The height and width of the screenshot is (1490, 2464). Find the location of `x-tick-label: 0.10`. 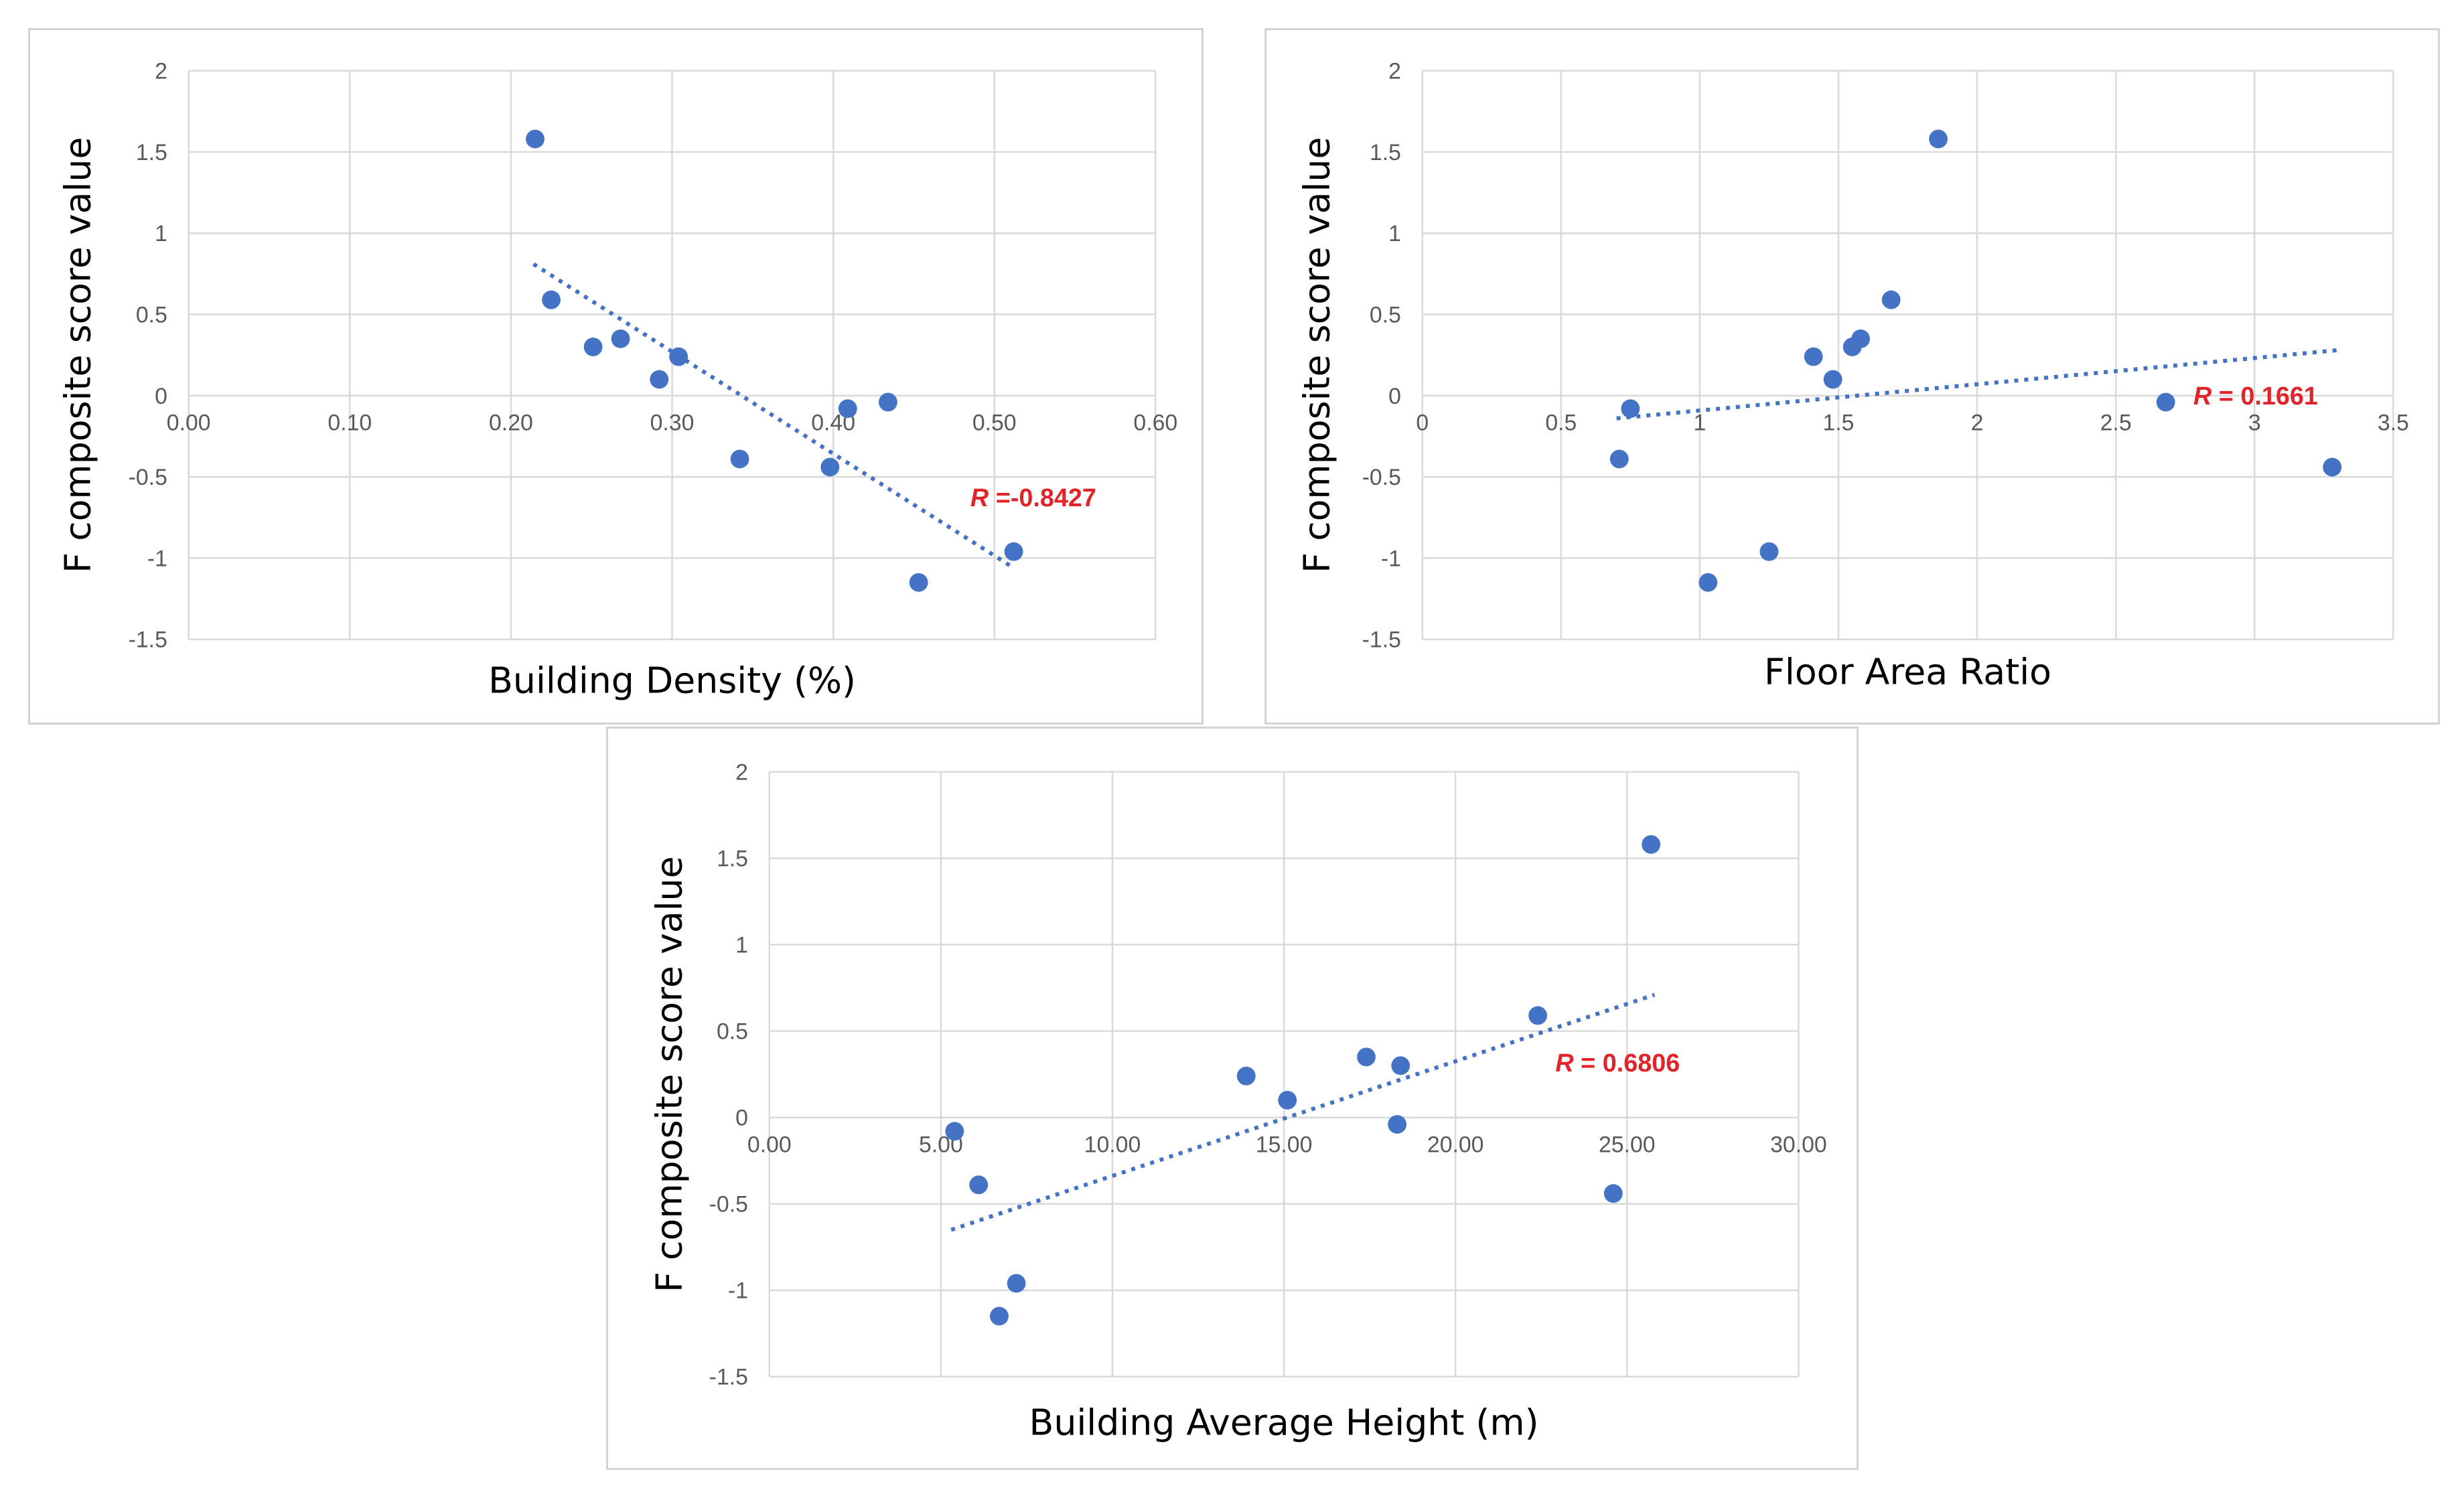

x-tick-label: 0.10 is located at coordinates (350, 423).